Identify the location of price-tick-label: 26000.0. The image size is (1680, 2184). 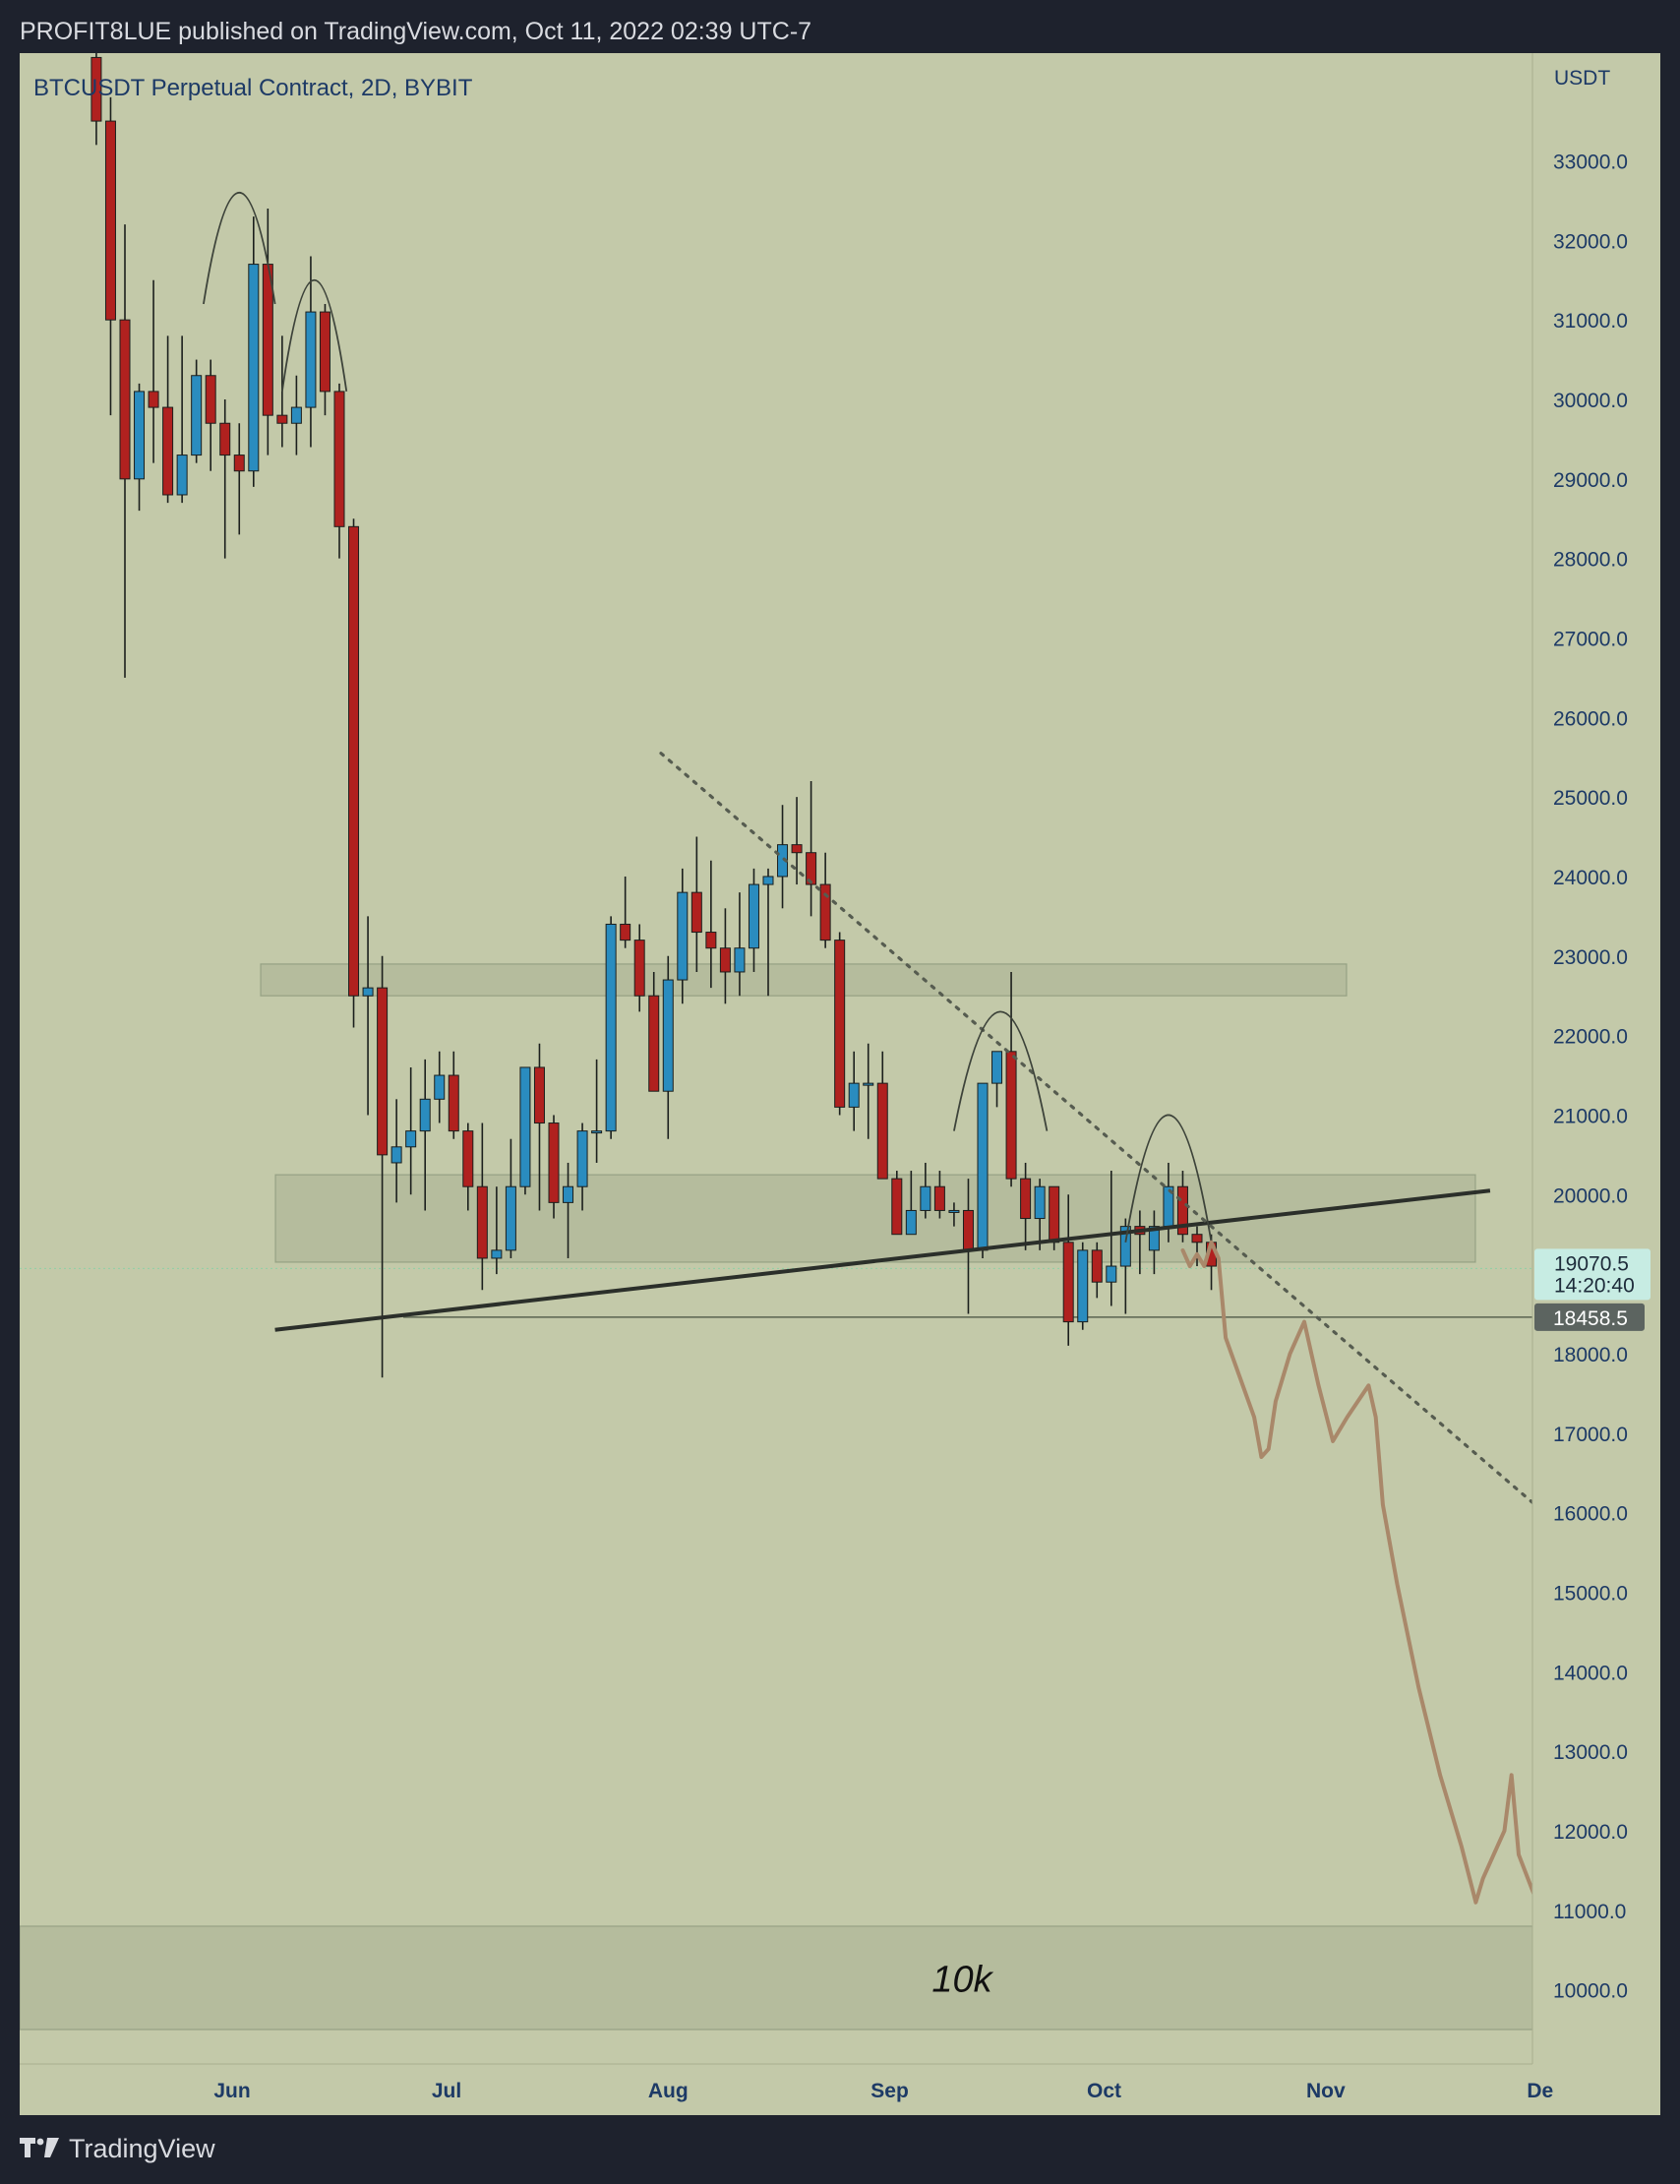
(1590, 718).